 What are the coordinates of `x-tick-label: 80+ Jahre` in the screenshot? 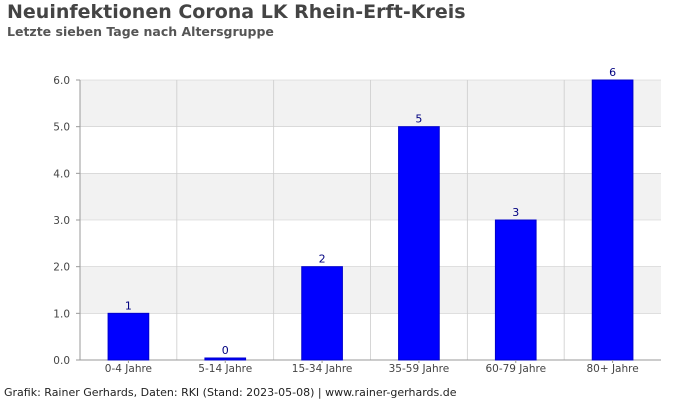 It's located at (612, 369).